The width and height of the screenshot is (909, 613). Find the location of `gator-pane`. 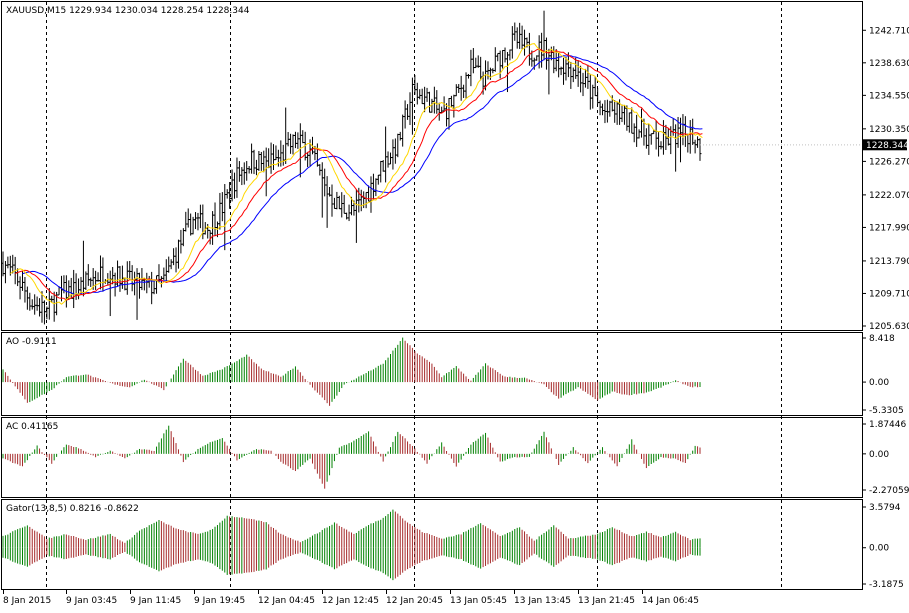

gator-pane is located at coordinates (351, 545).